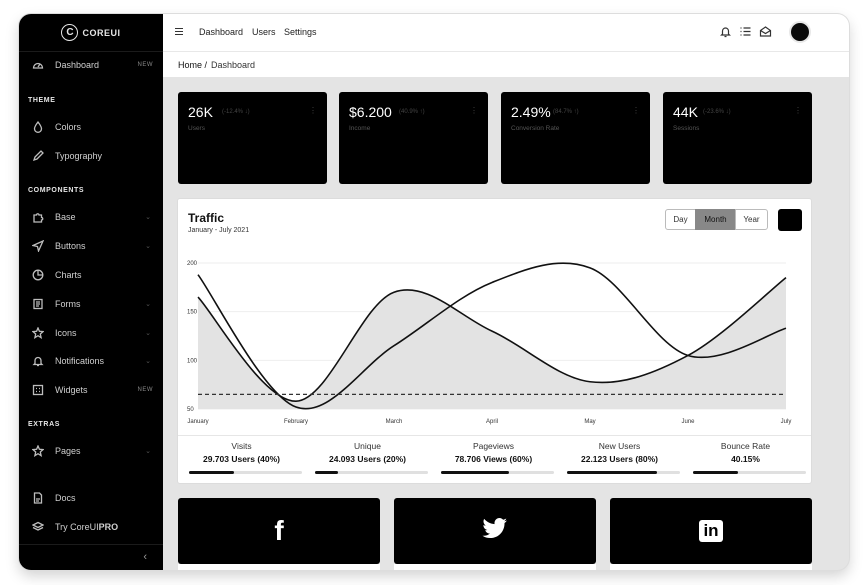 Image resolution: width=868 pixels, height=585 pixels. I want to click on linkedin-icon: in, so click(711, 531).